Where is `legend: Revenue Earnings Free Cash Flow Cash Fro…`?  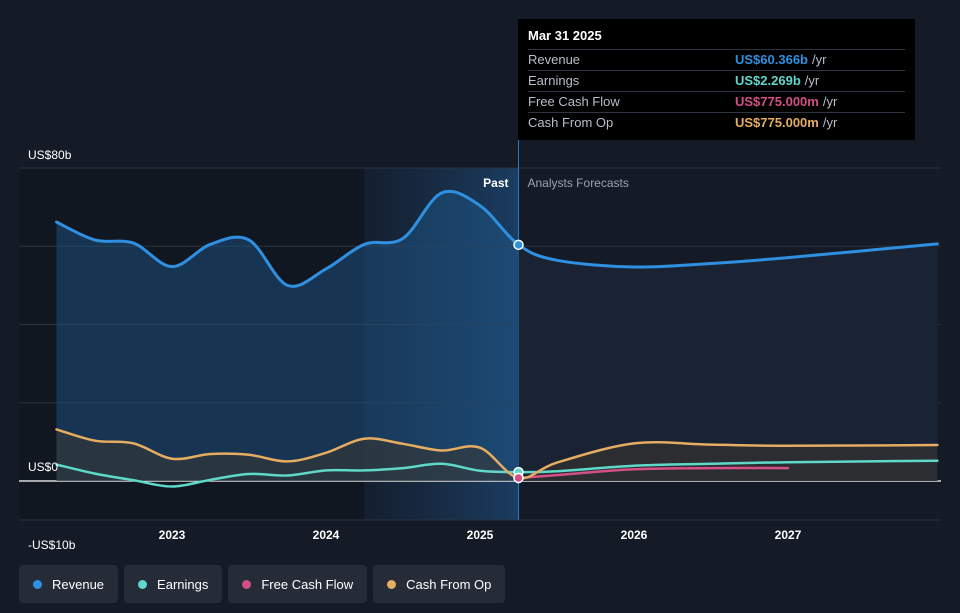
legend: Revenue Earnings Free Cash Flow Cash Fro… is located at coordinates (262, 584).